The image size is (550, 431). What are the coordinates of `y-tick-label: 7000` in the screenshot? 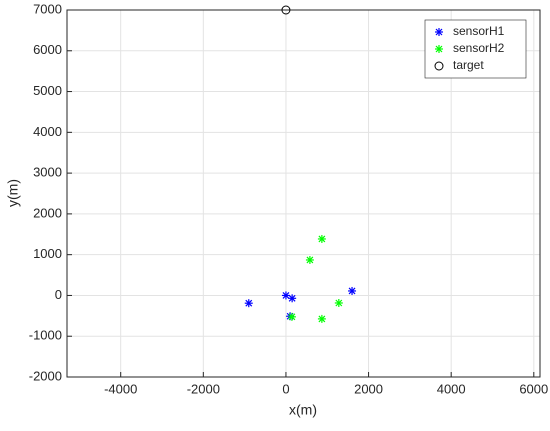 It's located at (47, 8).